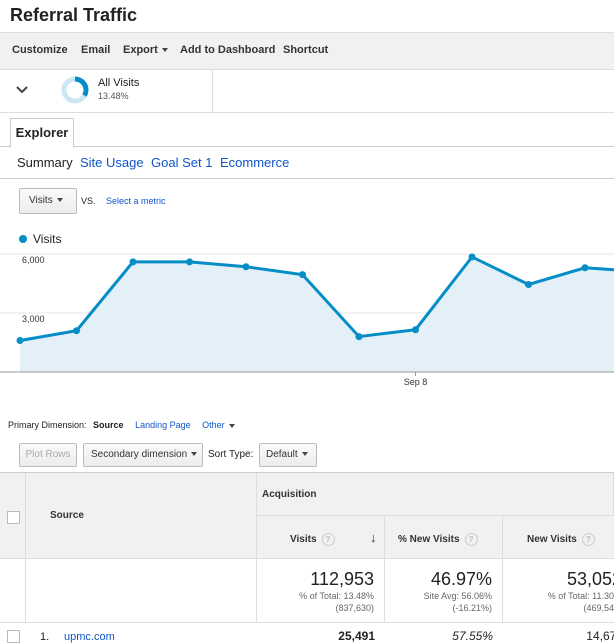 The height and width of the screenshot is (643, 614). Describe the element at coordinates (33, 260) in the screenshot. I see `y-tick-label: 6,000` at that location.